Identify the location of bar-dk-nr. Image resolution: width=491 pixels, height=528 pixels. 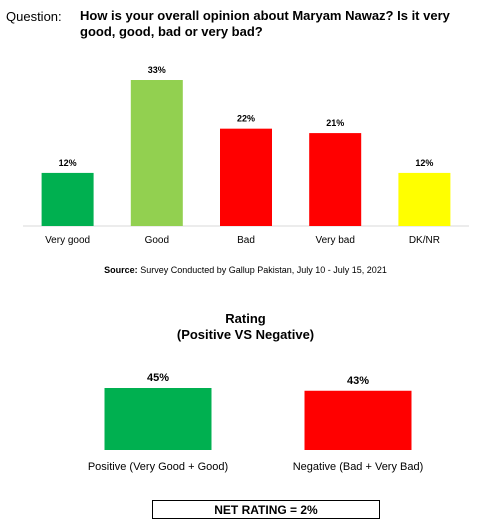
(424, 199).